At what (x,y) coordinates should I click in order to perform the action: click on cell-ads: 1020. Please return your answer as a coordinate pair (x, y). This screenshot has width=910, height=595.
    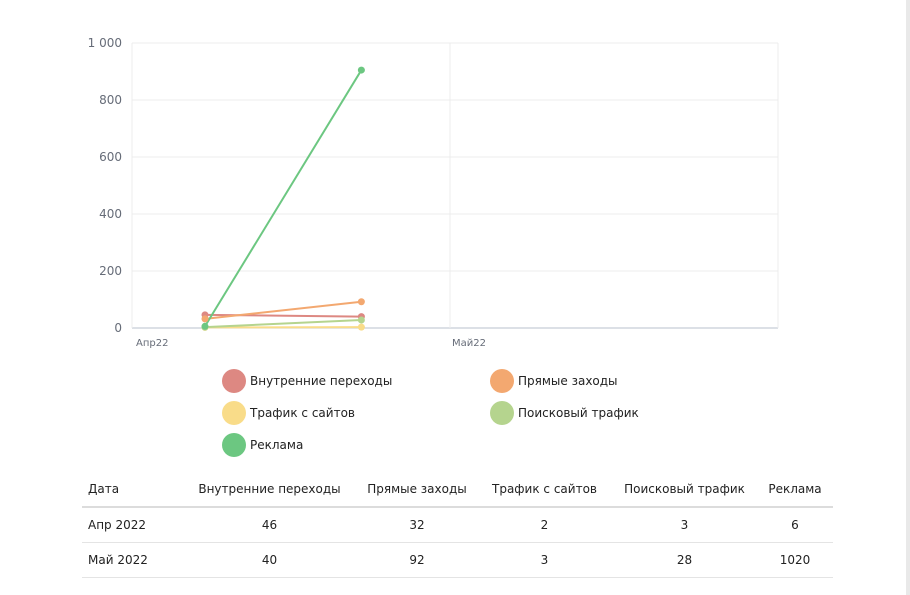
    Looking at the image, I should click on (795, 560).